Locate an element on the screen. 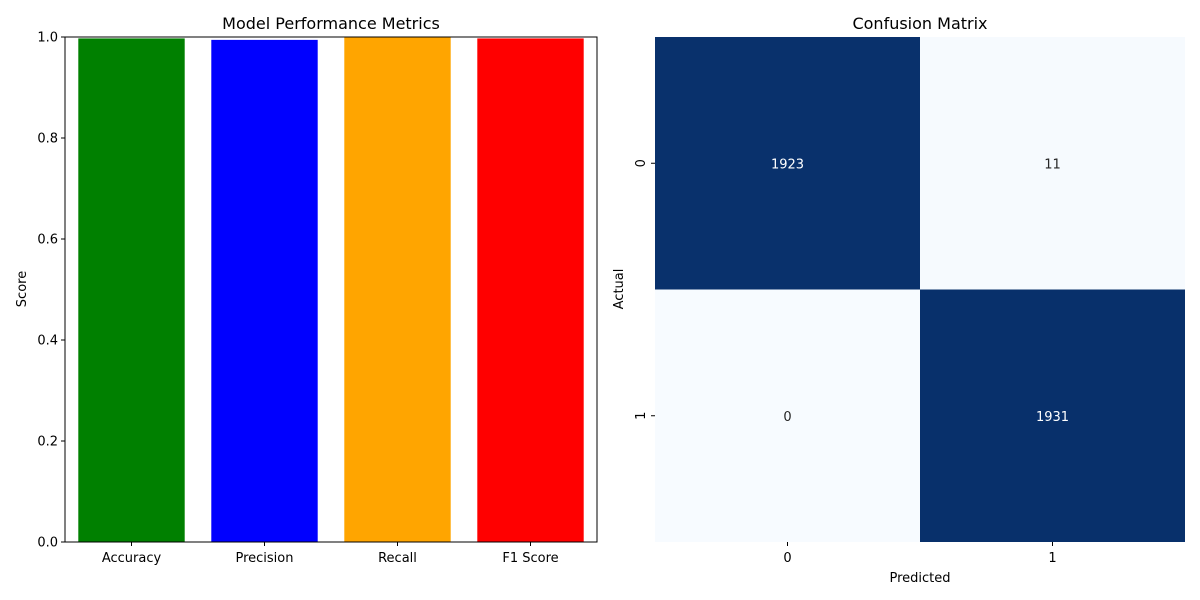 The image size is (1200, 600). bar-f1-score is located at coordinates (530, 290).